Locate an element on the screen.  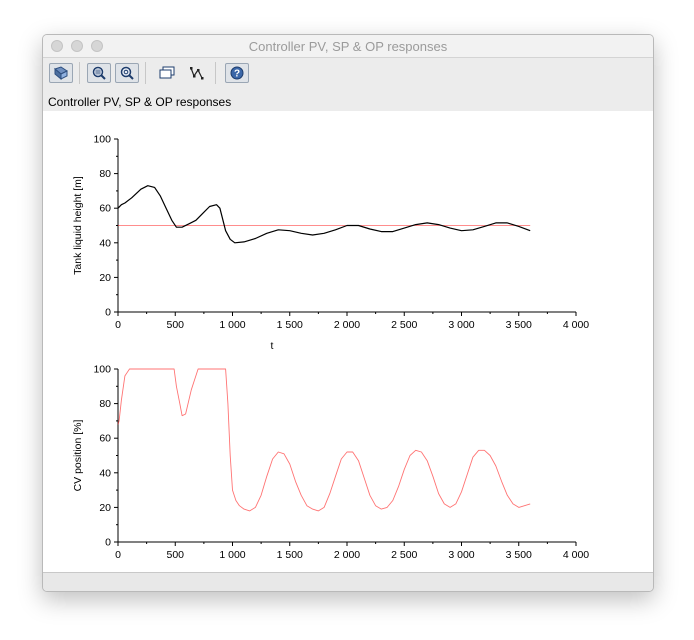
zoom-in-button is located at coordinates (99, 73).